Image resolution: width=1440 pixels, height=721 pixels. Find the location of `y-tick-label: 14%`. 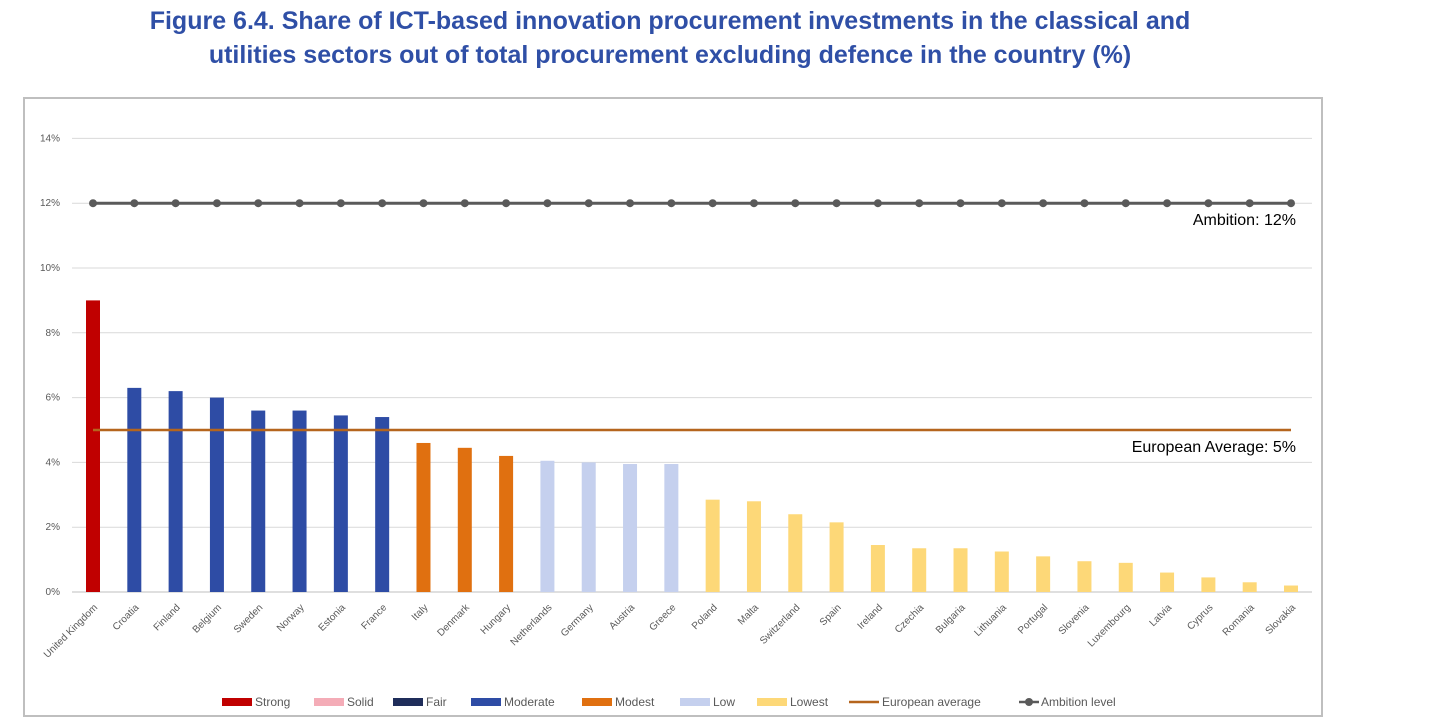

y-tick-label: 14% is located at coordinates (50, 138).